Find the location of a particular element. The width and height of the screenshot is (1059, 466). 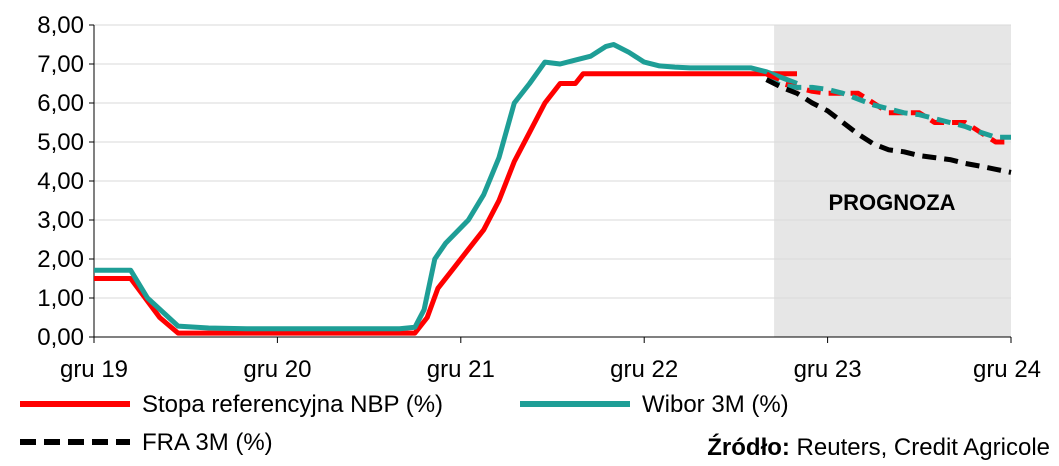

y-tick-label: 0,00 is located at coordinates (60, 337).